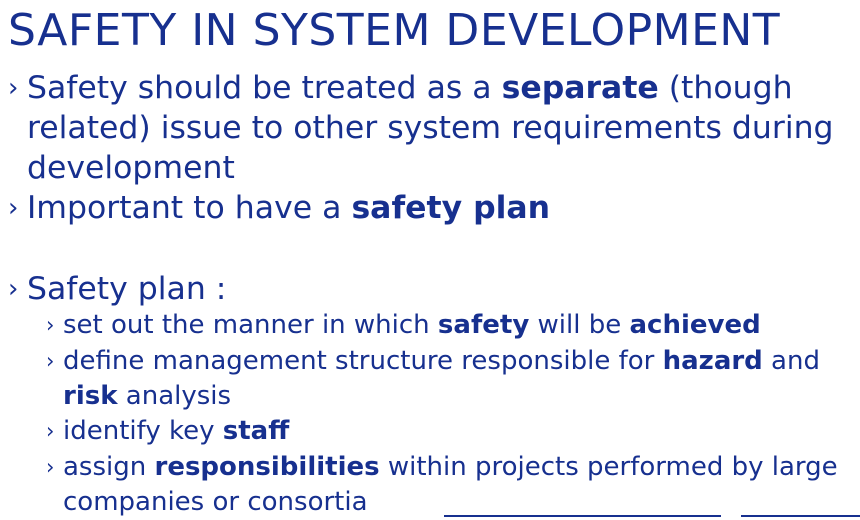  Describe the element at coordinates (264, 88) in the screenshot. I see `text-run: Safety should be treated as a` at that location.